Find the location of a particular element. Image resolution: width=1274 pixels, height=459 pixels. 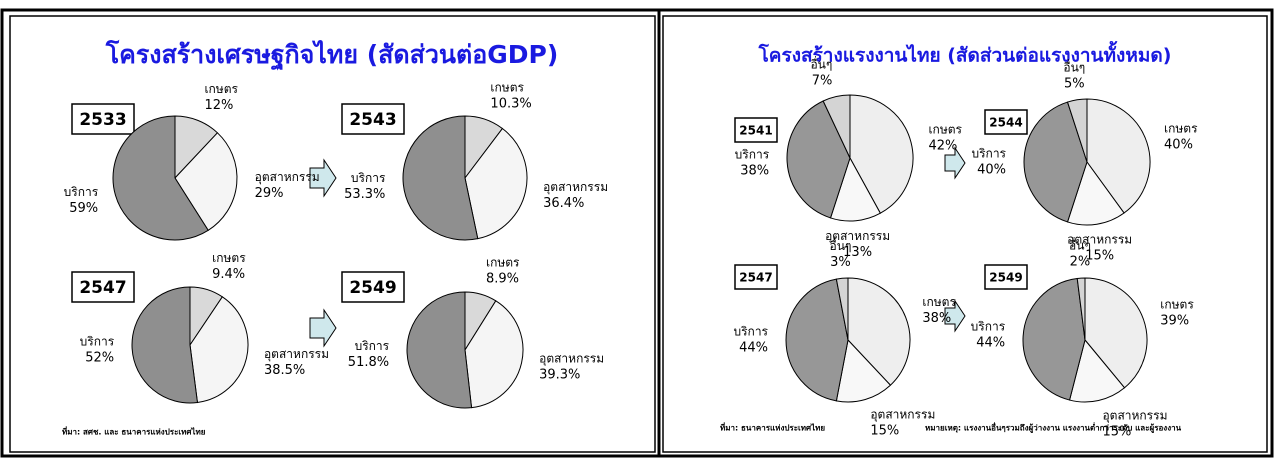

year-label: 2533 is located at coordinates (102, 120).